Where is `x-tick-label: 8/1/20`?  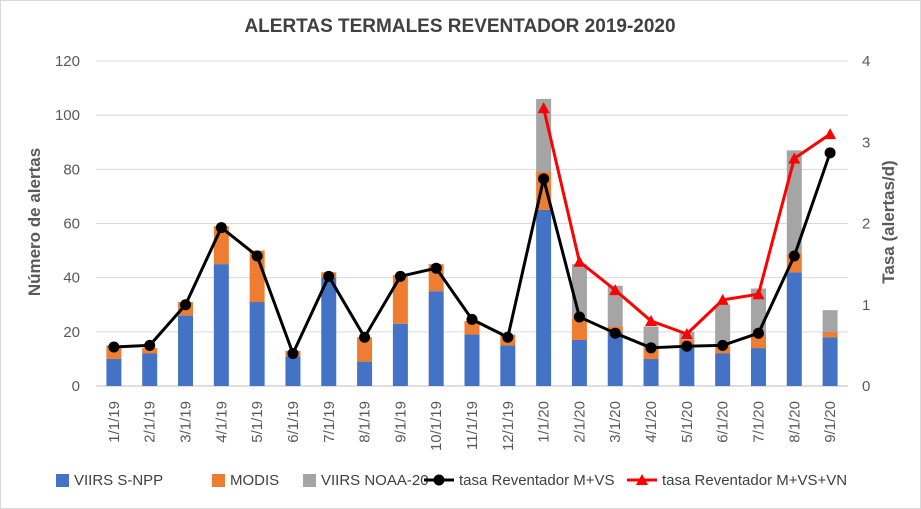 x-tick-label: 8/1/20 is located at coordinates (794, 422).